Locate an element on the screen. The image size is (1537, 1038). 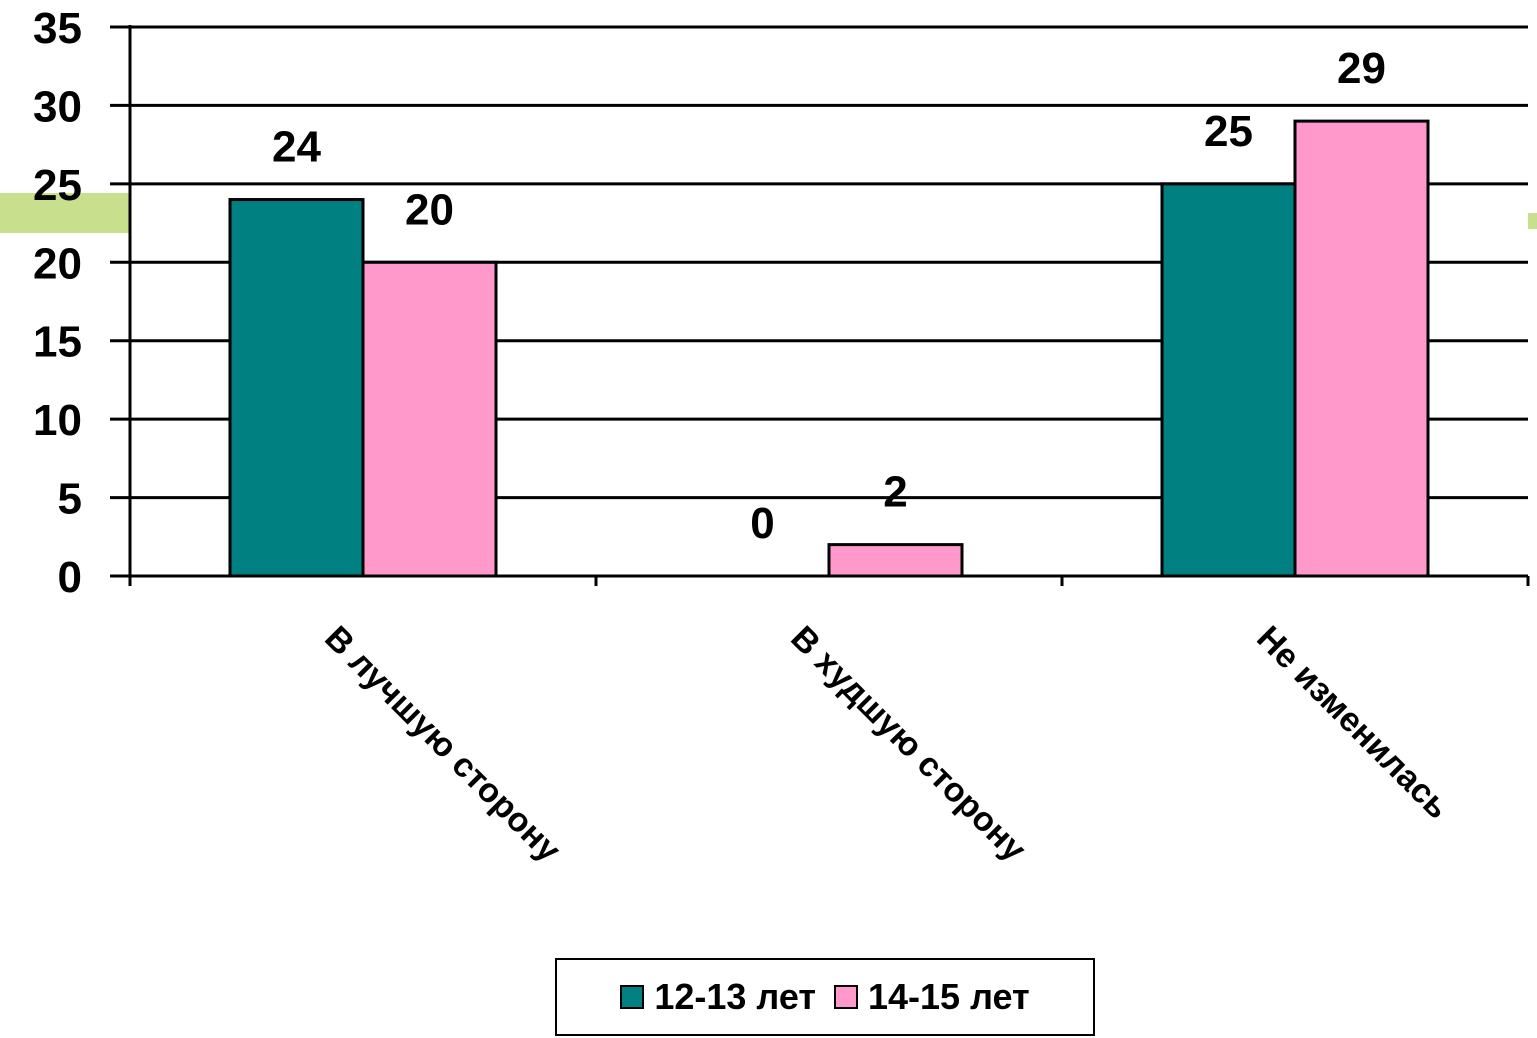
legend: 12-13 лет 14-15 лет is located at coordinates (825, 997).